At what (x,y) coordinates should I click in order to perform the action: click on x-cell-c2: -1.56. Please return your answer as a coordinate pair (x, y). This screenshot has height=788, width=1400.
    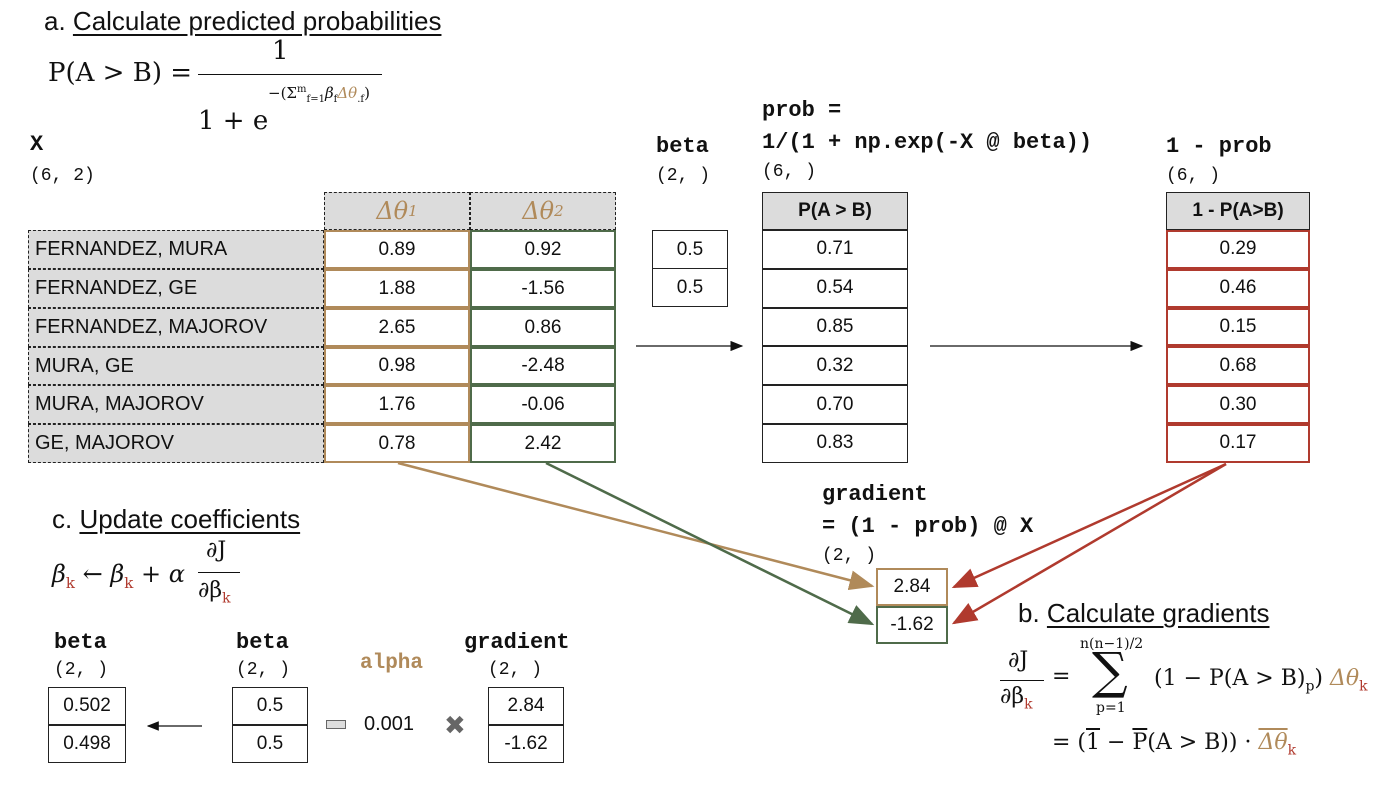
    Looking at the image, I should click on (543, 288).